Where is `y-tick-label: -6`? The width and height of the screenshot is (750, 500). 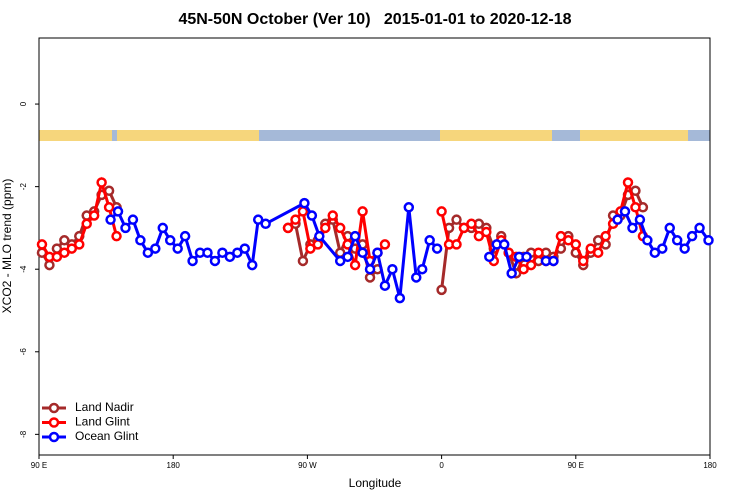
y-tick-label: -6 is located at coordinates (23, 352).